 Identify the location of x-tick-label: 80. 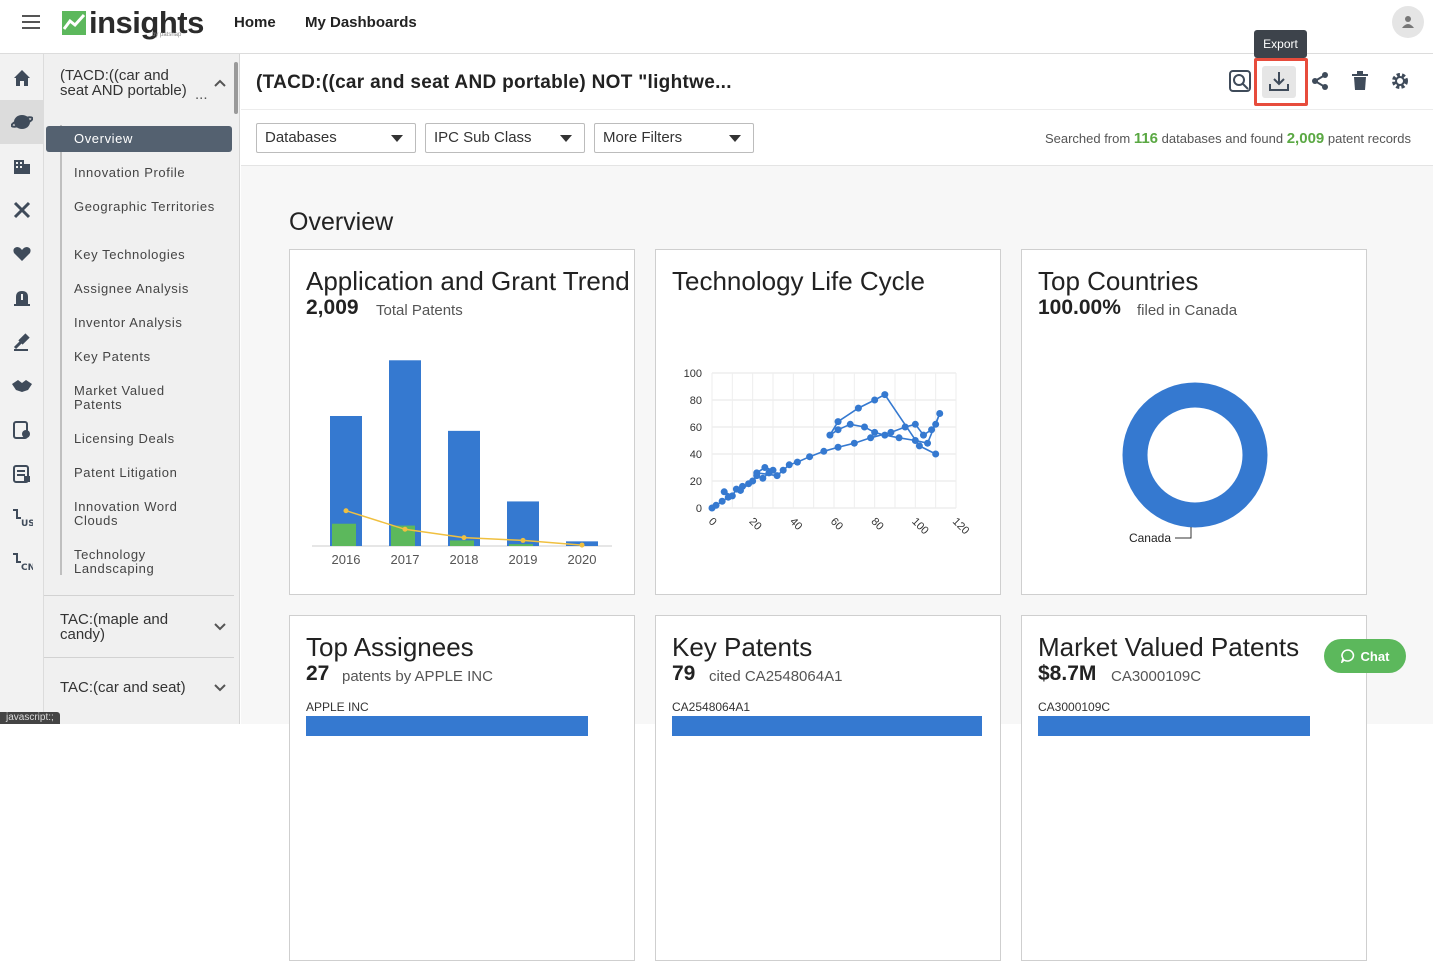
(877, 524).